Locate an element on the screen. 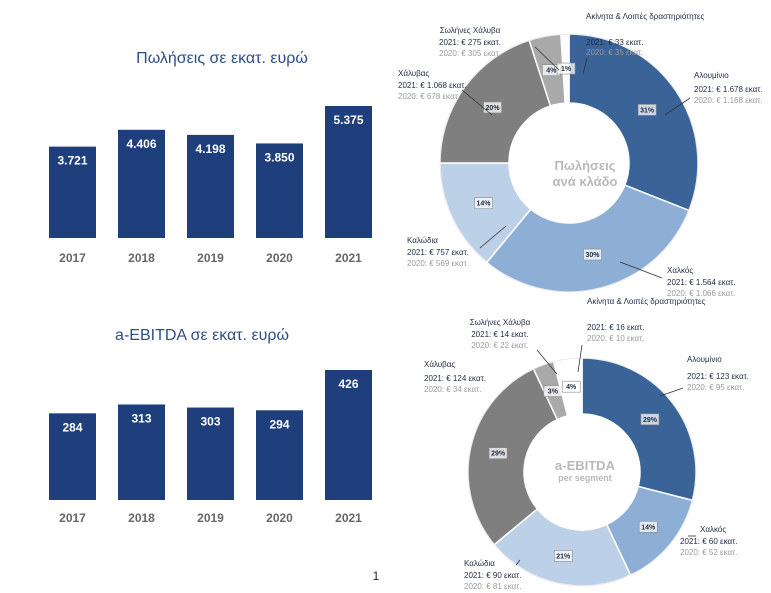 This screenshot has width=771, height=593. label-2021: 2021: € 275 εκατ. is located at coordinates (470, 42).